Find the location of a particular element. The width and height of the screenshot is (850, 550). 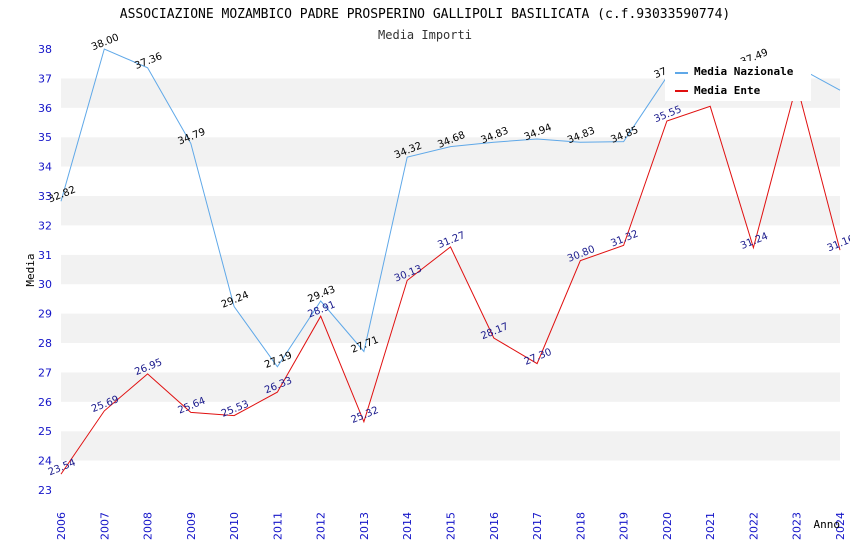

x-tick-label: 2016 is located at coordinates (494, 526).